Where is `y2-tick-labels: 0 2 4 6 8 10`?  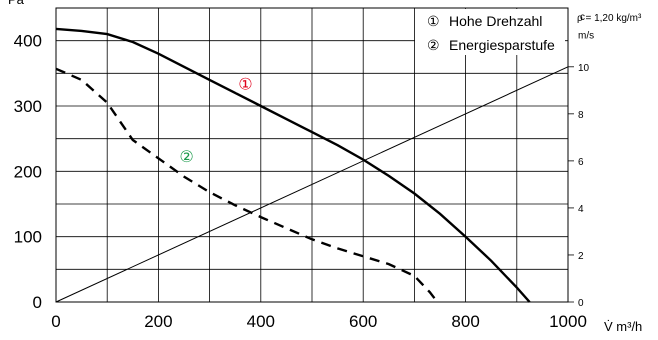
y2-tick-labels: 0 2 4 6 8 10 is located at coordinates (579, 186).